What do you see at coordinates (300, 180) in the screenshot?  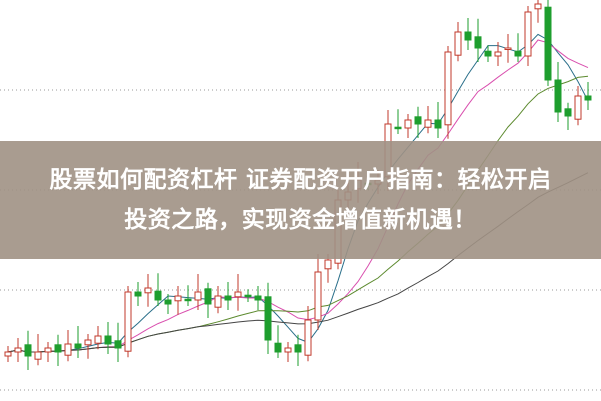 I see `headline-line-1: 股票如何配资杠杆 证券配资开户指南：轻松开启` at bounding box center [300, 180].